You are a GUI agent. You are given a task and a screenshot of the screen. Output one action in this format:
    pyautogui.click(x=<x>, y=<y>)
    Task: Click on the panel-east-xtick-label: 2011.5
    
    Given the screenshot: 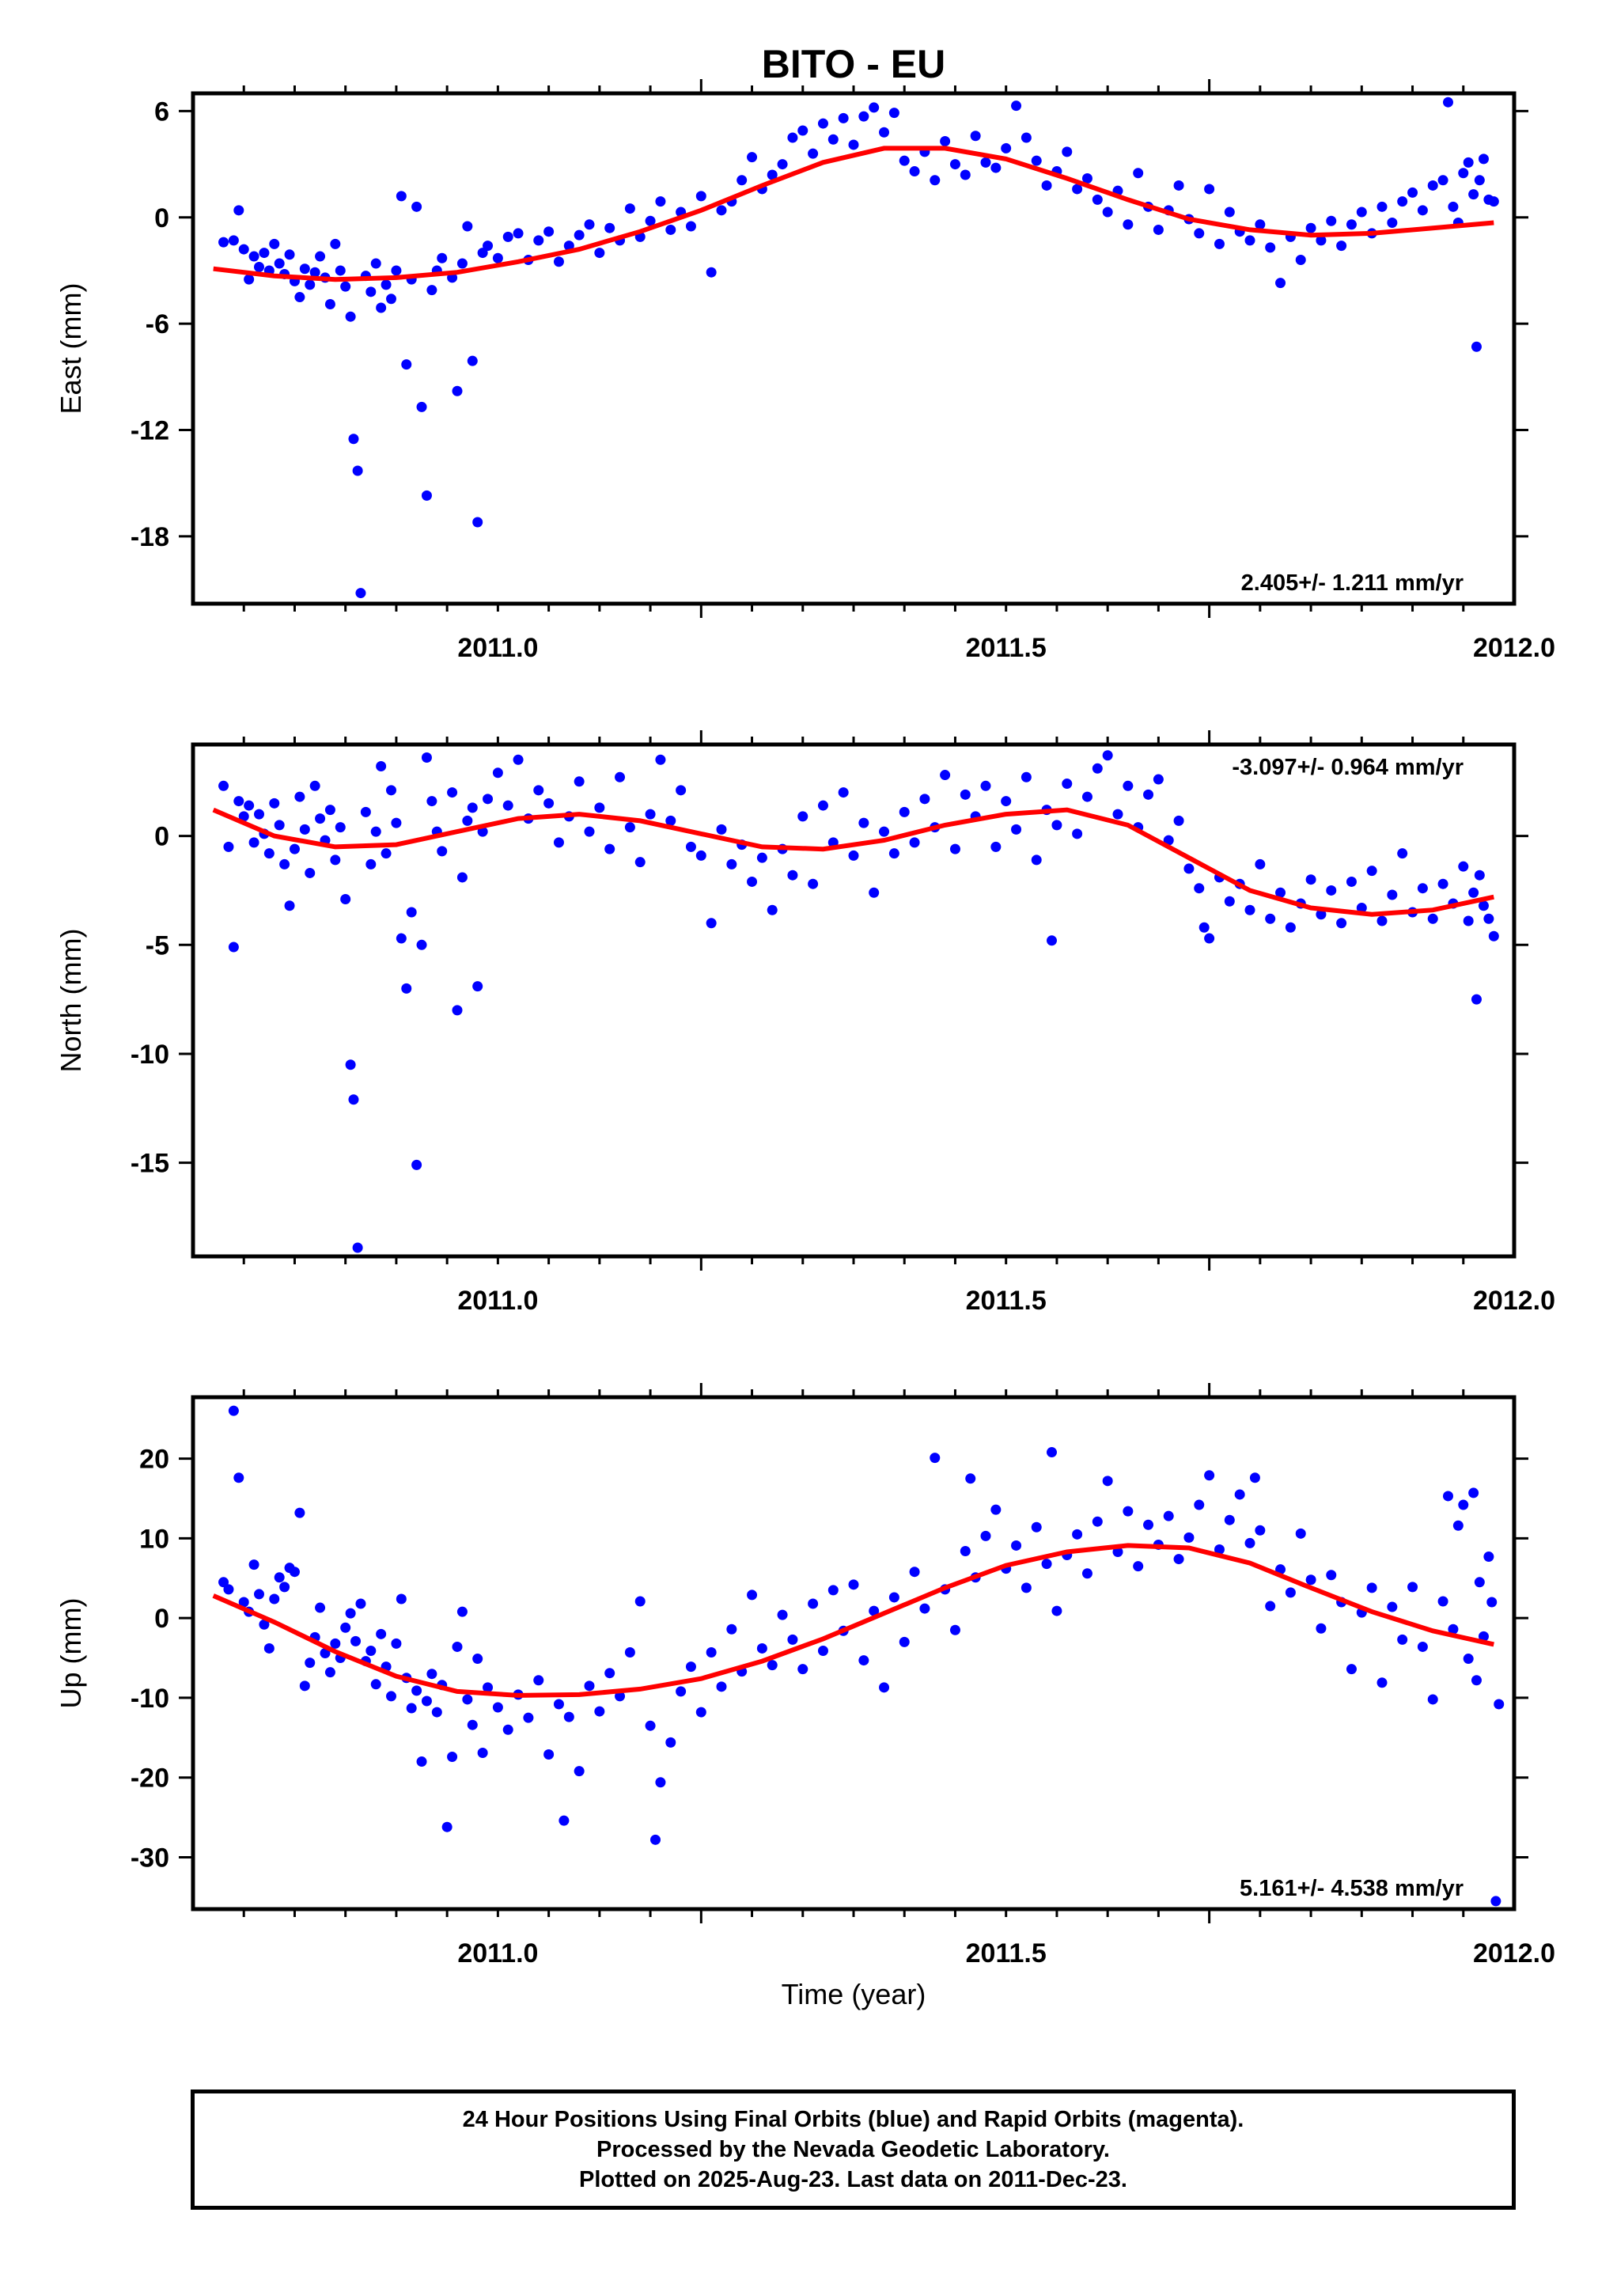 What is the action you would take?
    pyautogui.click(x=1007, y=648)
    